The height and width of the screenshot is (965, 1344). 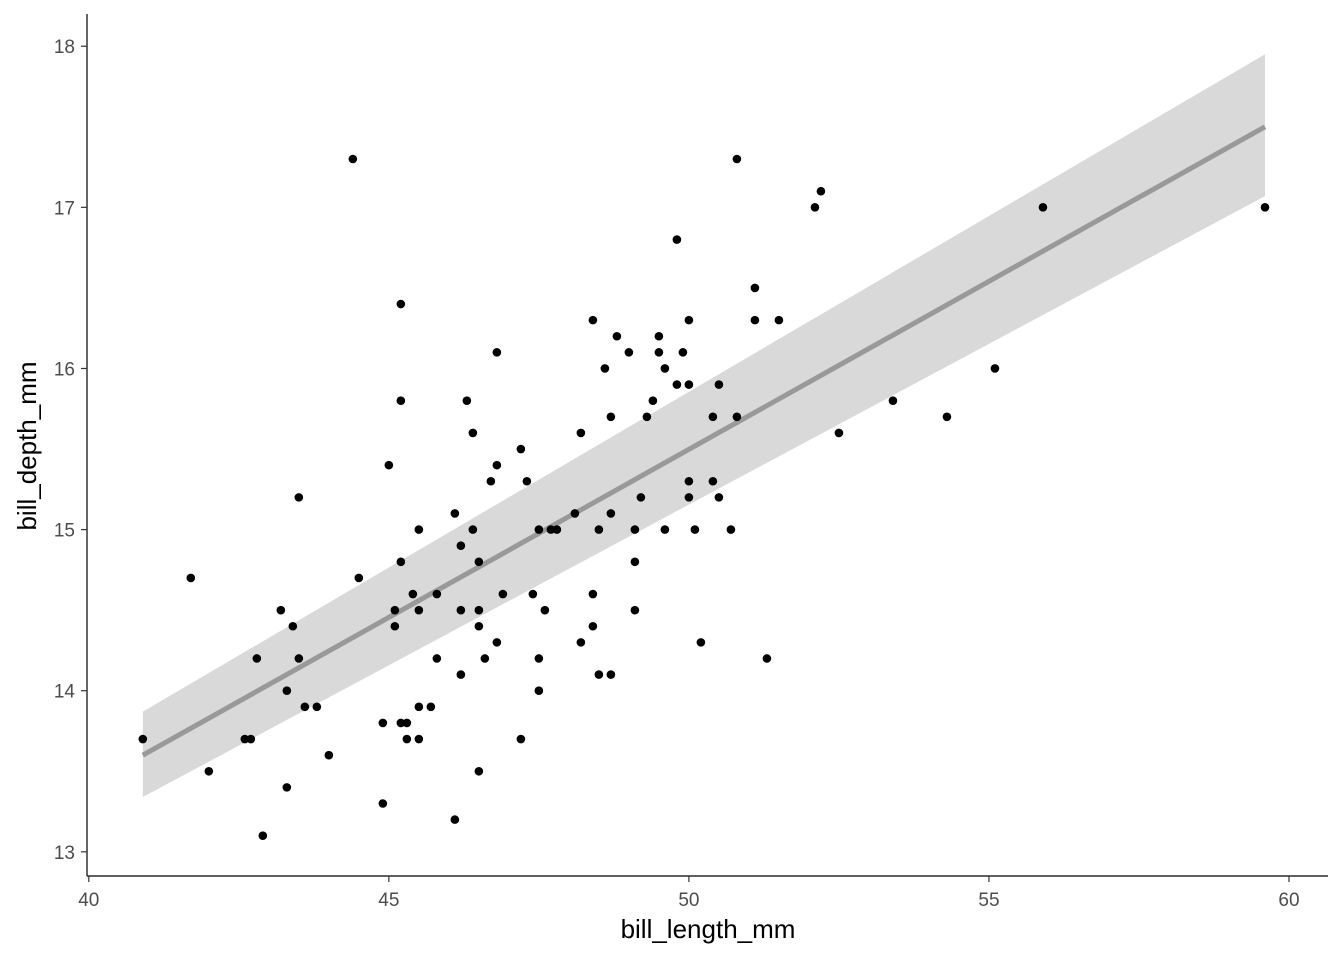 What do you see at coordinates (1288, 900) in the screenshot?
I see `x-tick-label: 60` at bounding box center [1288, 900].